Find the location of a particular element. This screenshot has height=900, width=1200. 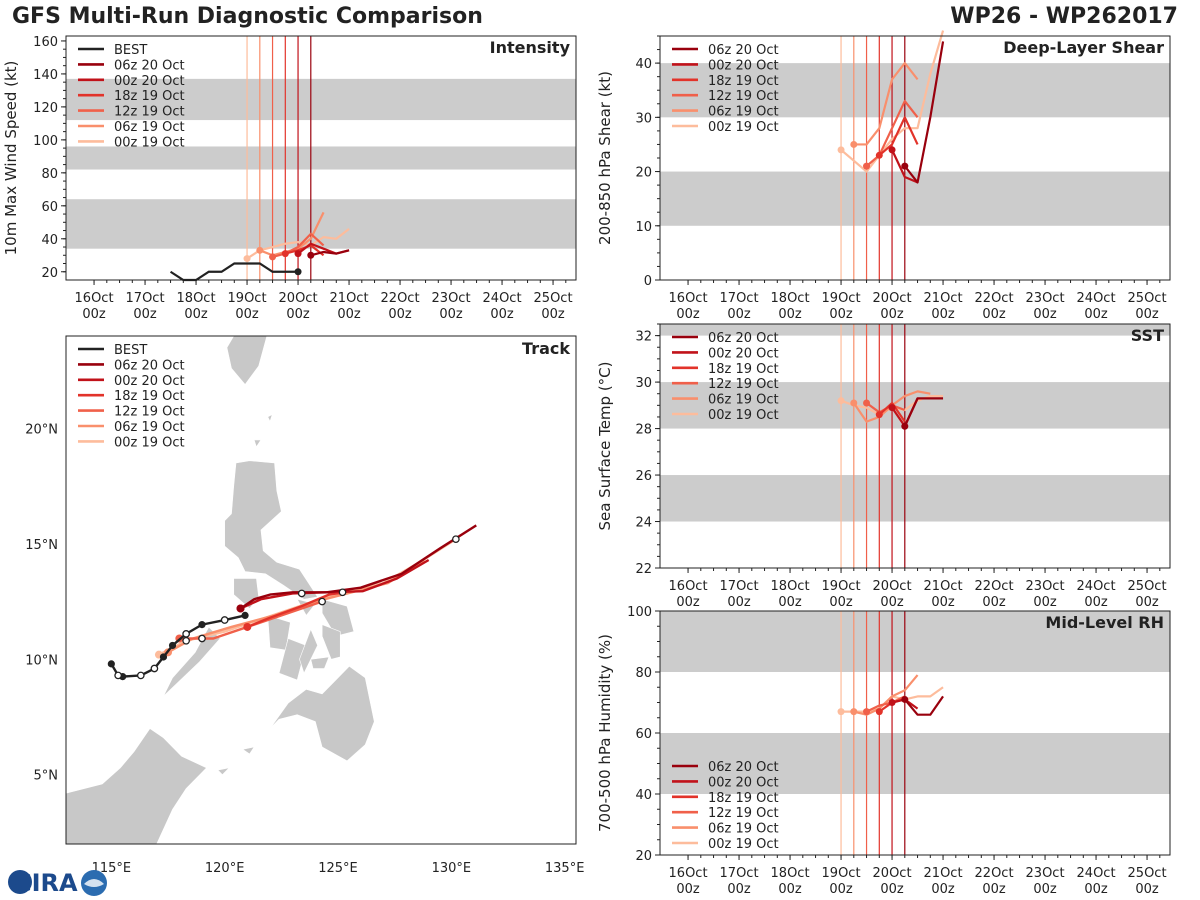

plot-frame is located at coordinates (915, 446).